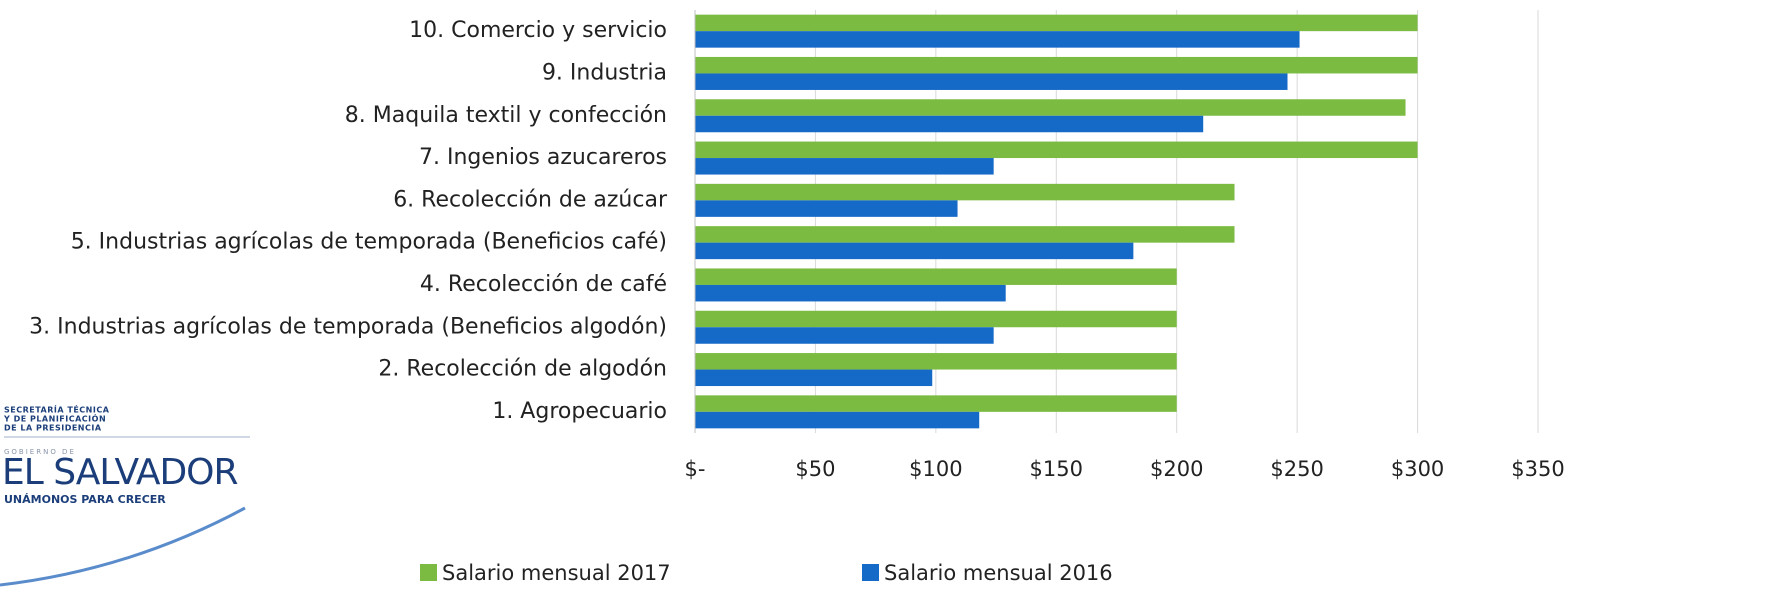 This screenshot has width=1775, height=595. I want to click on x-tick-label: $200, so click(1176, 469).